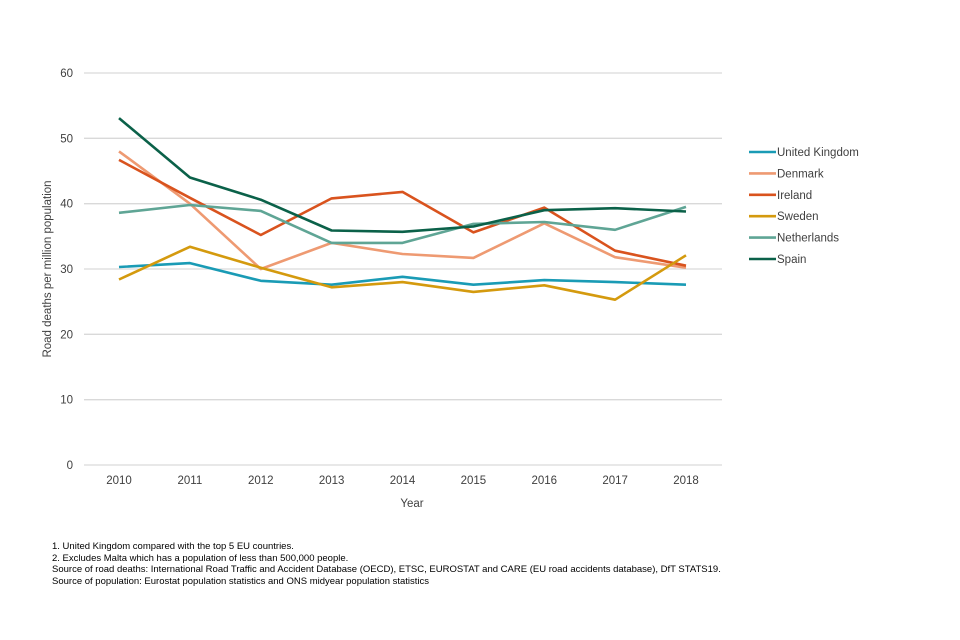 The width and height of the screenshot is (960, 640). I want to click on legend-label: United Kingdom, so click(818, 153).